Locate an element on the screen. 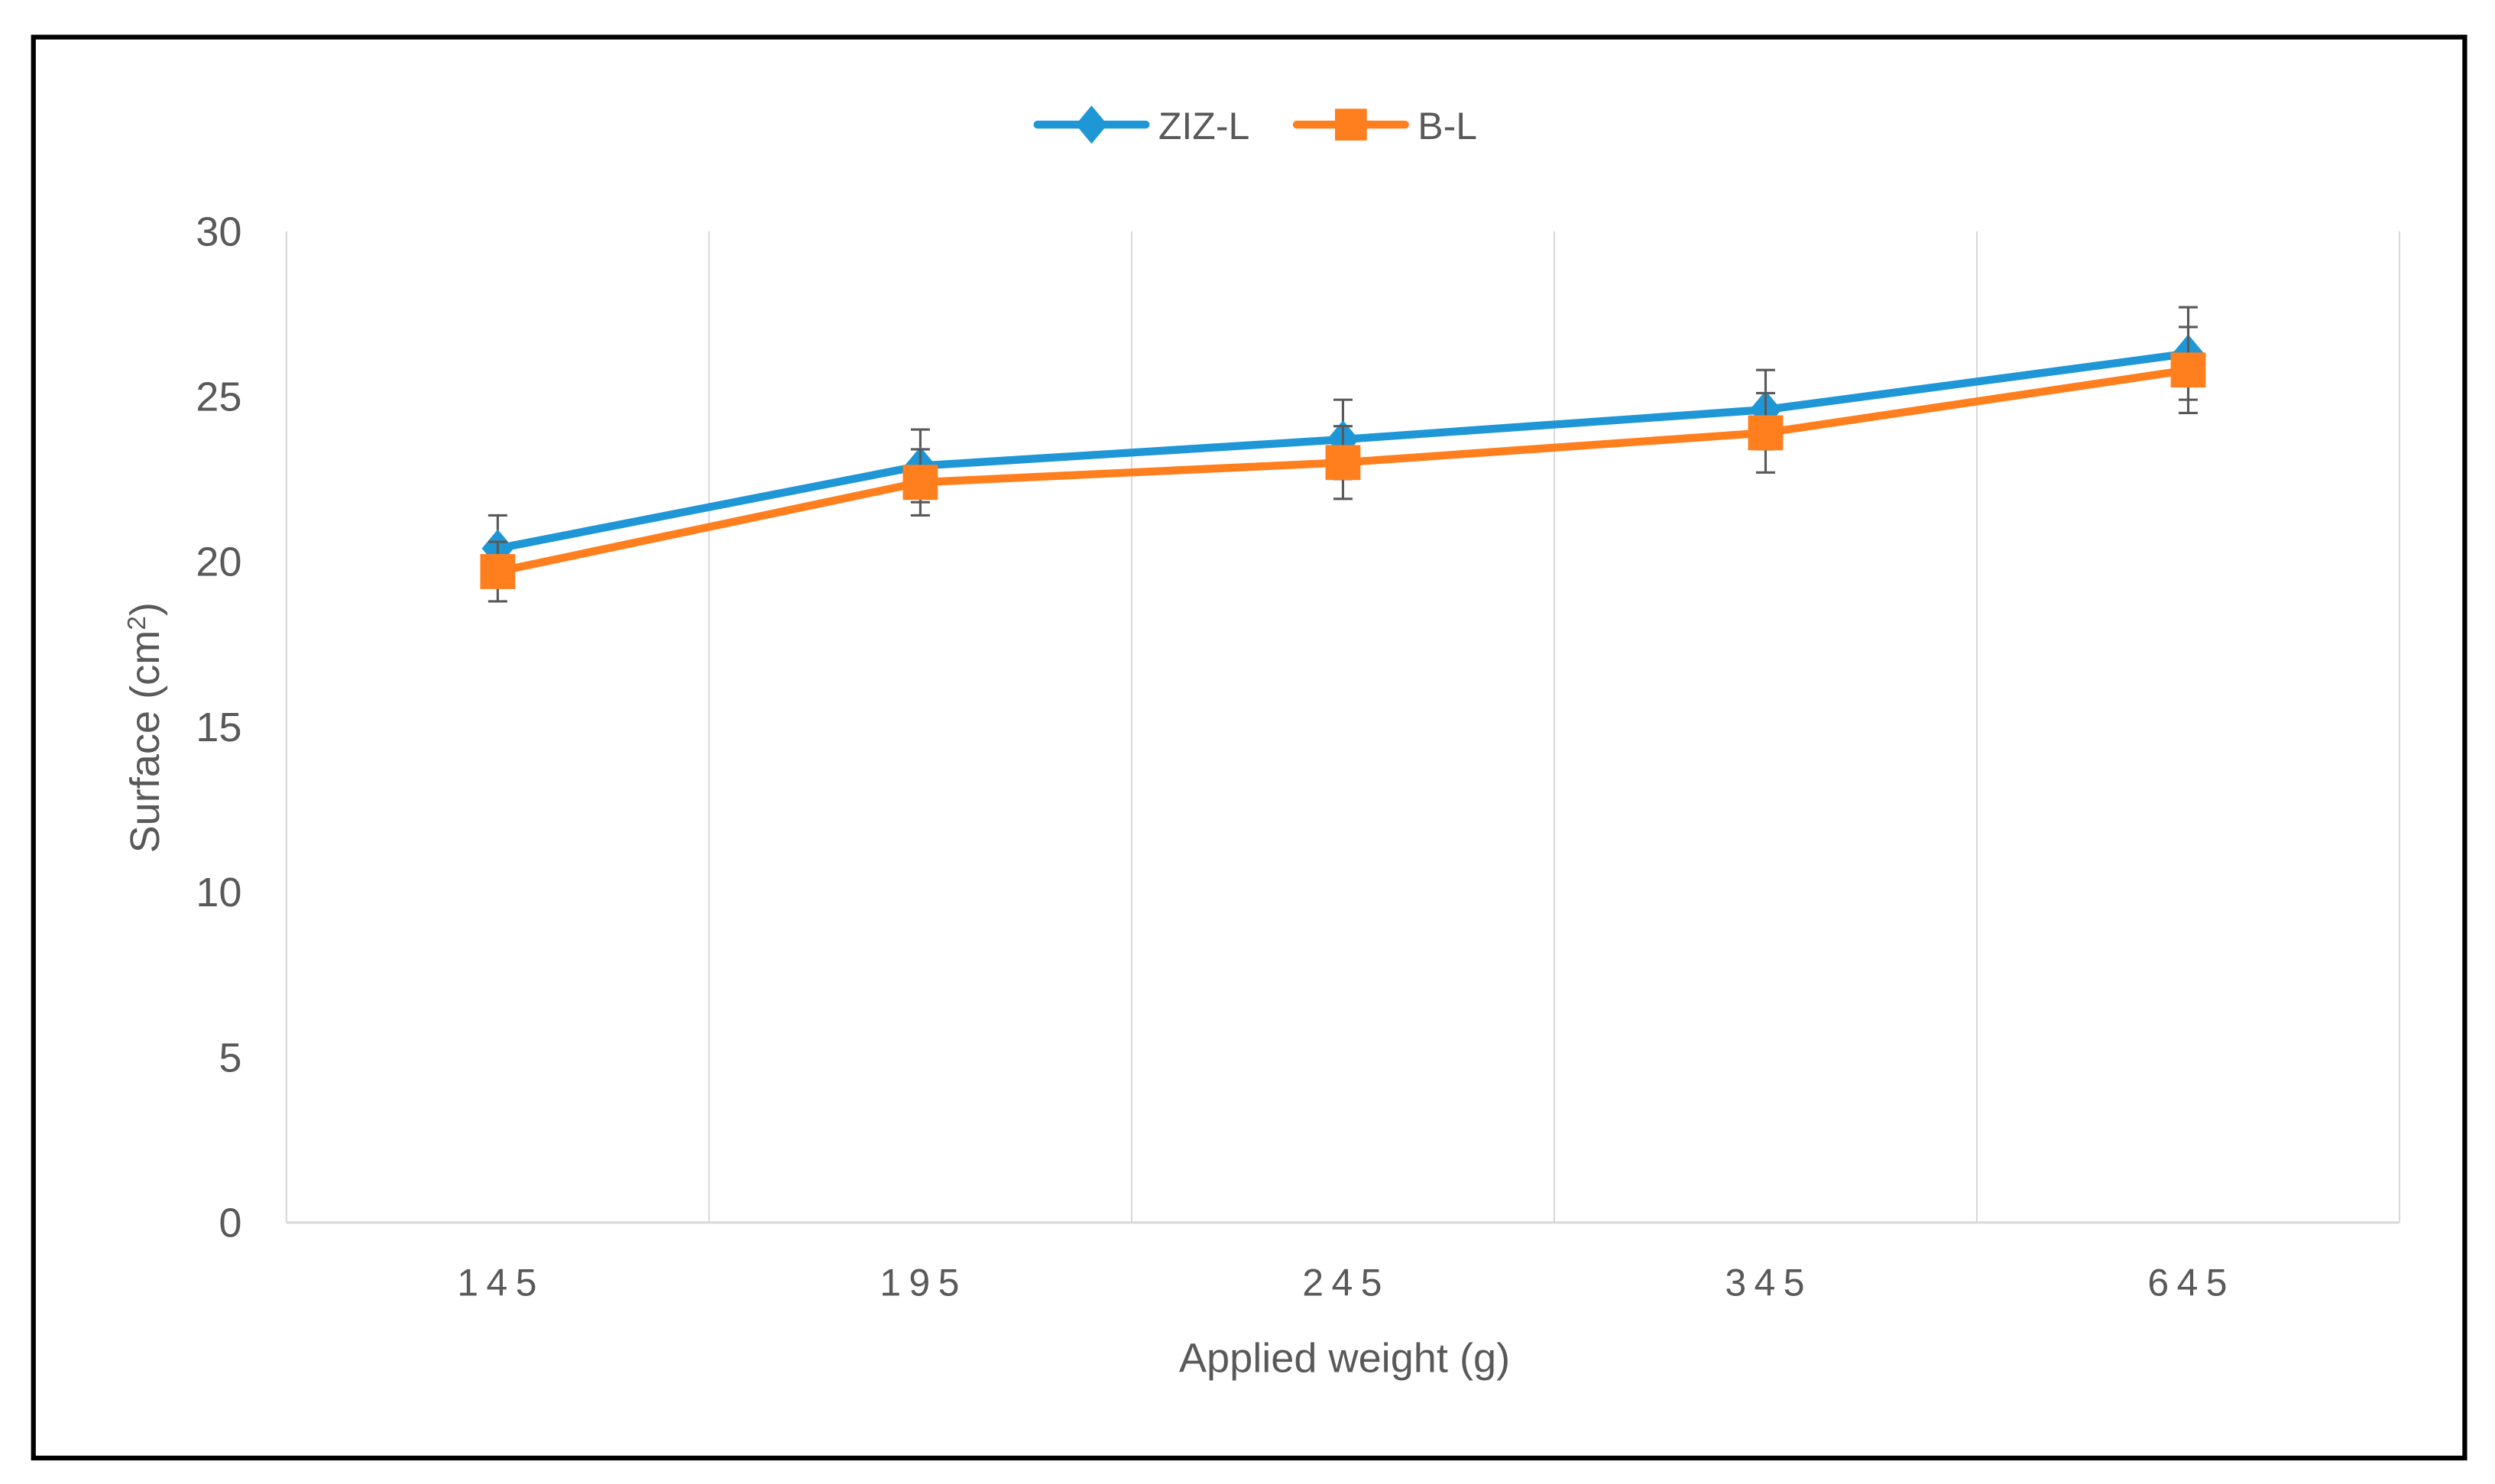 The width and height of the screenshot is (2495, 1484). y-tick-labels: 0 5 10 15 20 25 30 is located at coordinates (218, 728).